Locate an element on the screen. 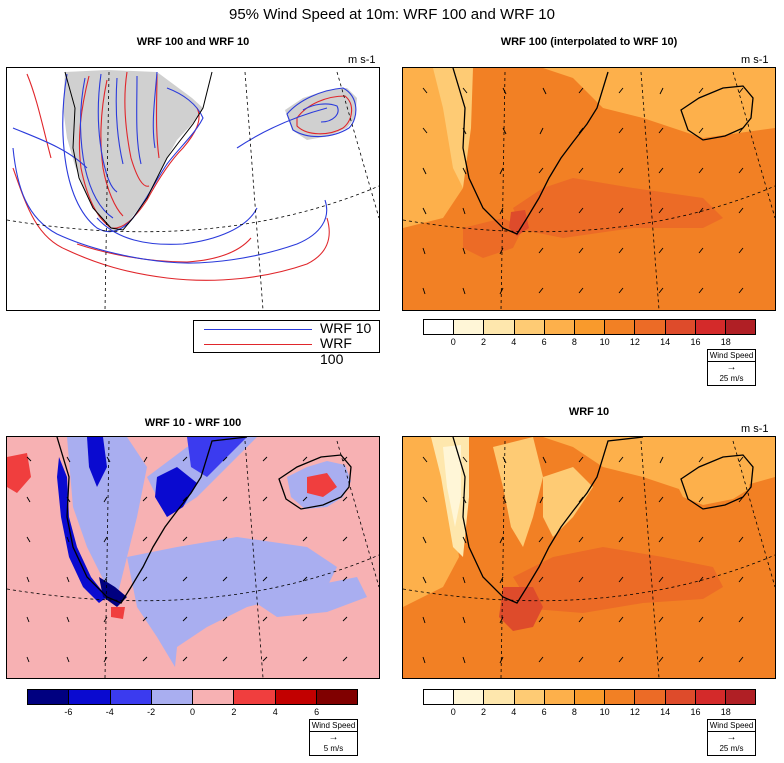  units-label-wrf100: m s-1 is located at coordinates (755, 60).